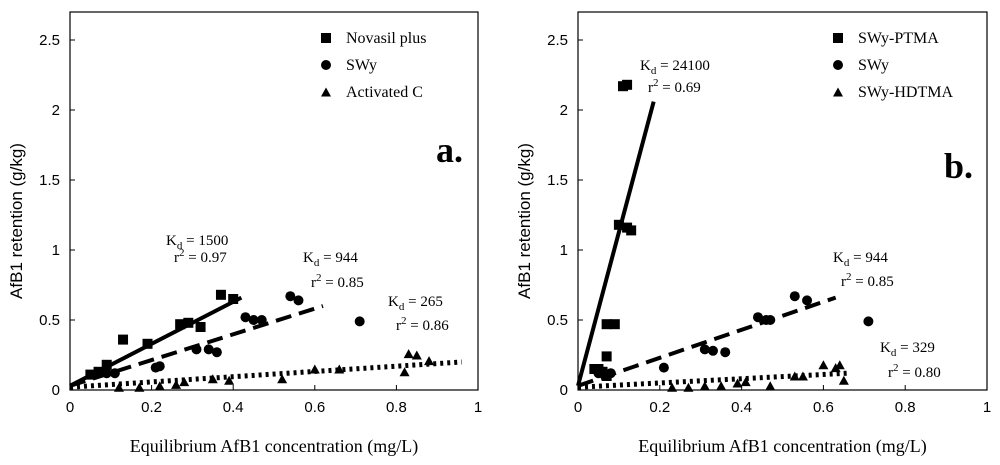 This screenshot has height=465, width=1000. I want to click on x-tick-label: 0.8, so click(396, 407).